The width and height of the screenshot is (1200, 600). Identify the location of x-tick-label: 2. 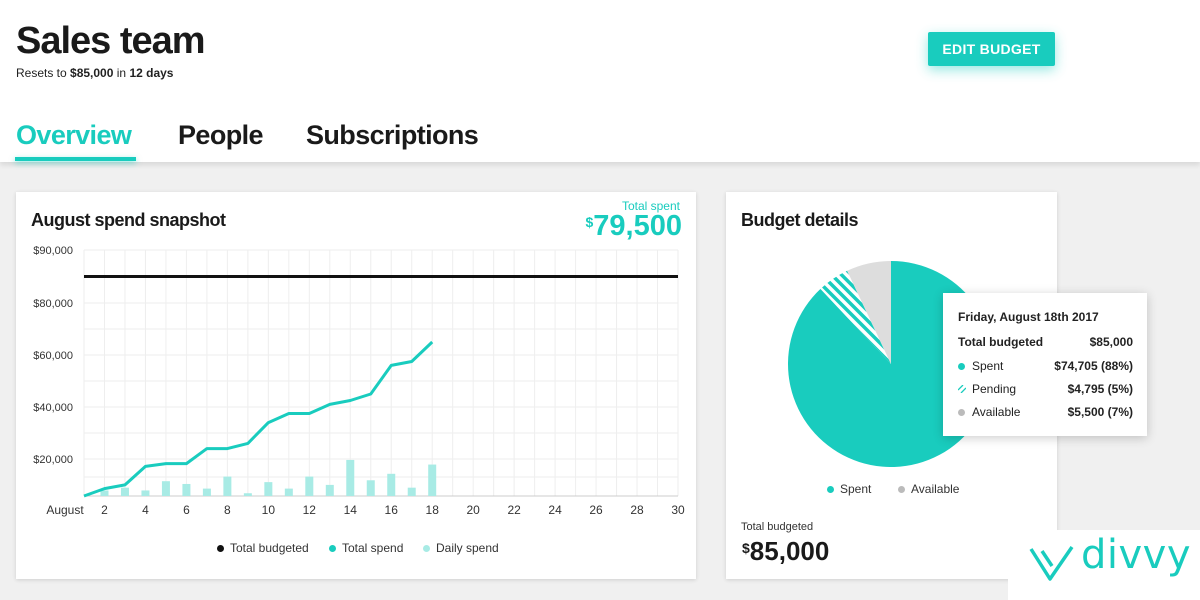
(104, 510).